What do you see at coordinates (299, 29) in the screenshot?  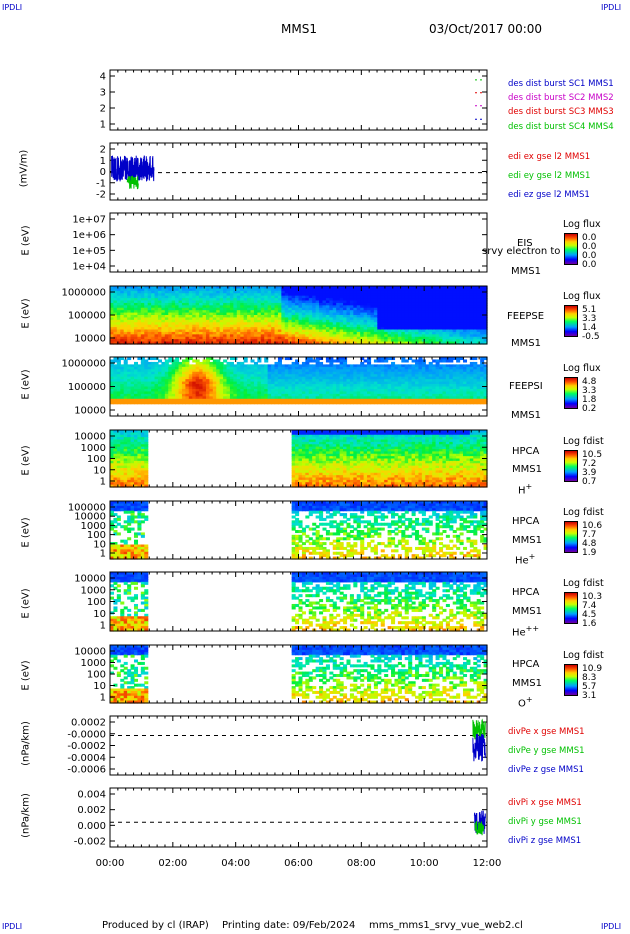 I see `spacecraft-title: MMS1` at bounding box center [299, 29].